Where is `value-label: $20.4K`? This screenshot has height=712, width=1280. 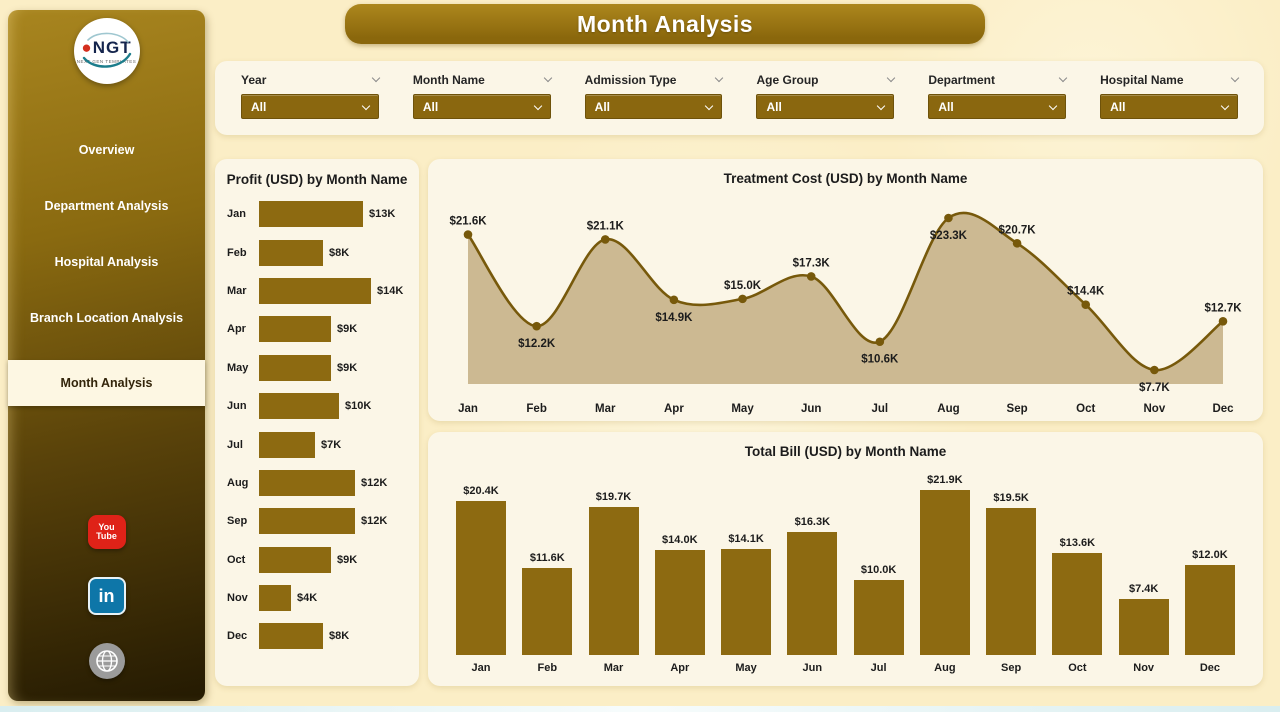 value-label: $20.4K is located at coordinates (481, 491).